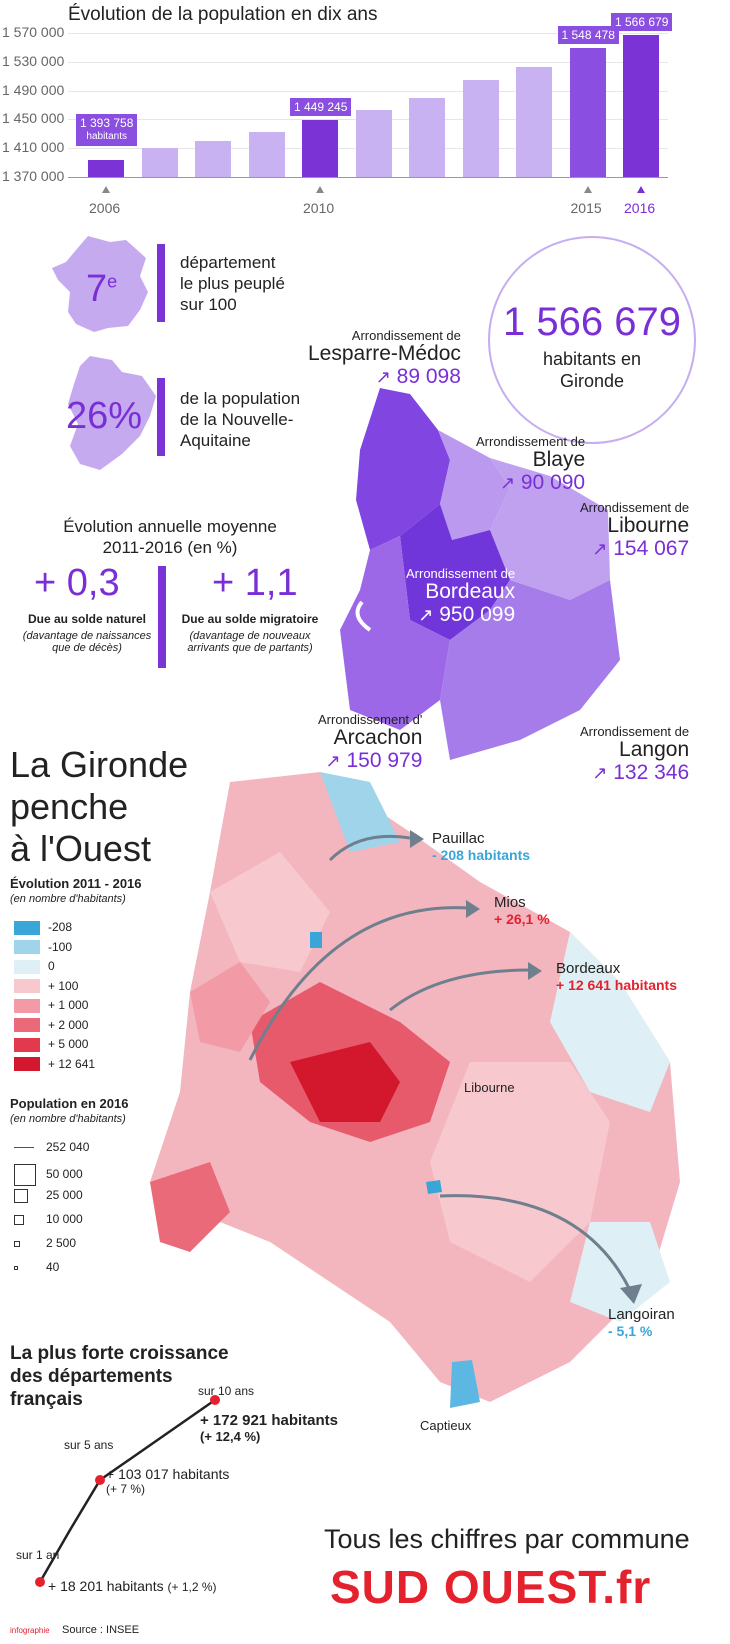  I want to click on share-text-3: Aquitaine, so click(215, 440).